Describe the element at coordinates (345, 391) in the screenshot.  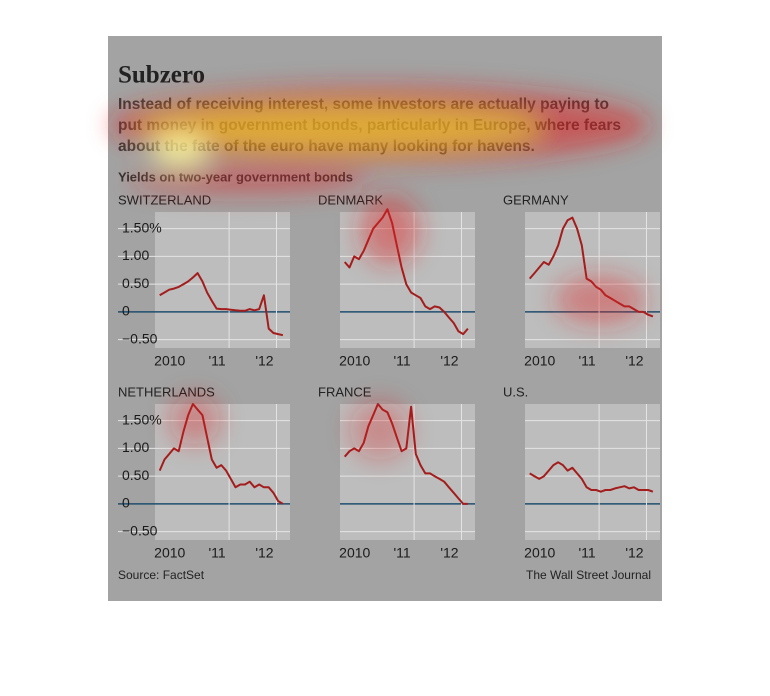
I see `panel-title: FRANCE` at that location.